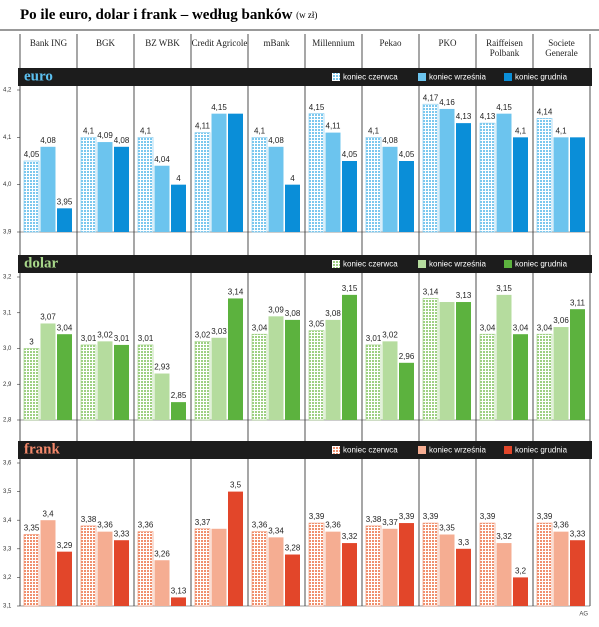  What do you see at coordinates (7, 549) in the screenshot?
I see `y-tick-label: 3,3` at bounding box center [7, 549].